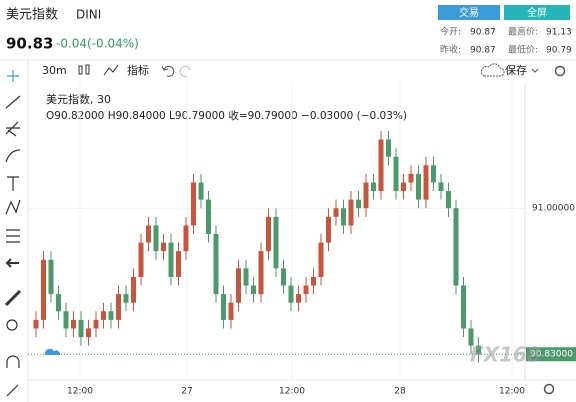 The image size is (576, 402). What do you see at coordinates (138, 70) in the screenshot?
I see `indicators: 指标` at bounding box center [138, 70].